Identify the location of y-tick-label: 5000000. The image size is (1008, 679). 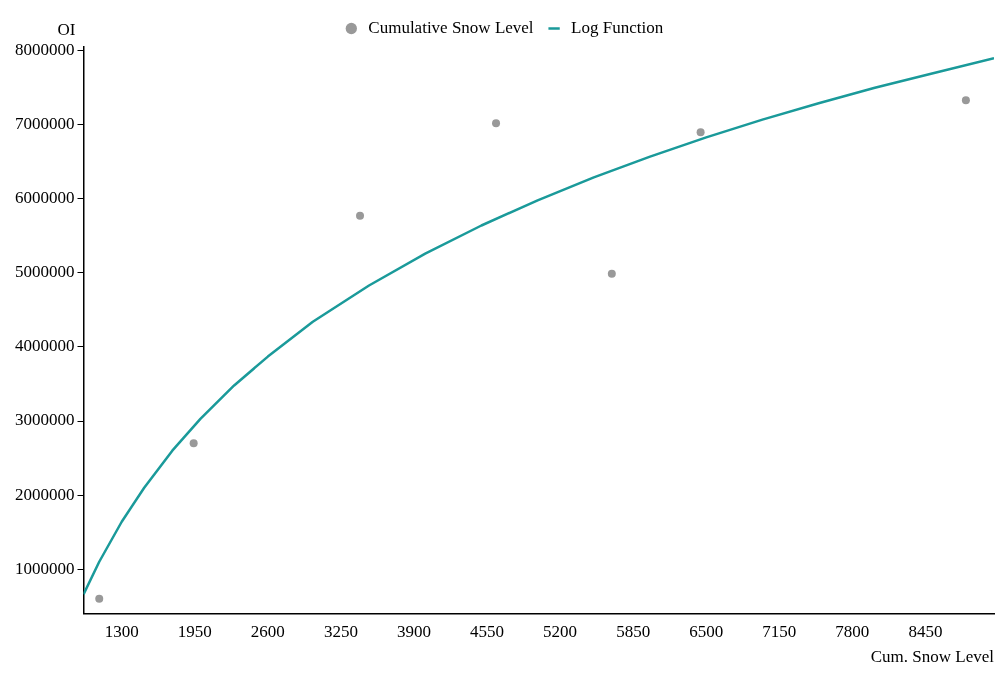
(45, 272).